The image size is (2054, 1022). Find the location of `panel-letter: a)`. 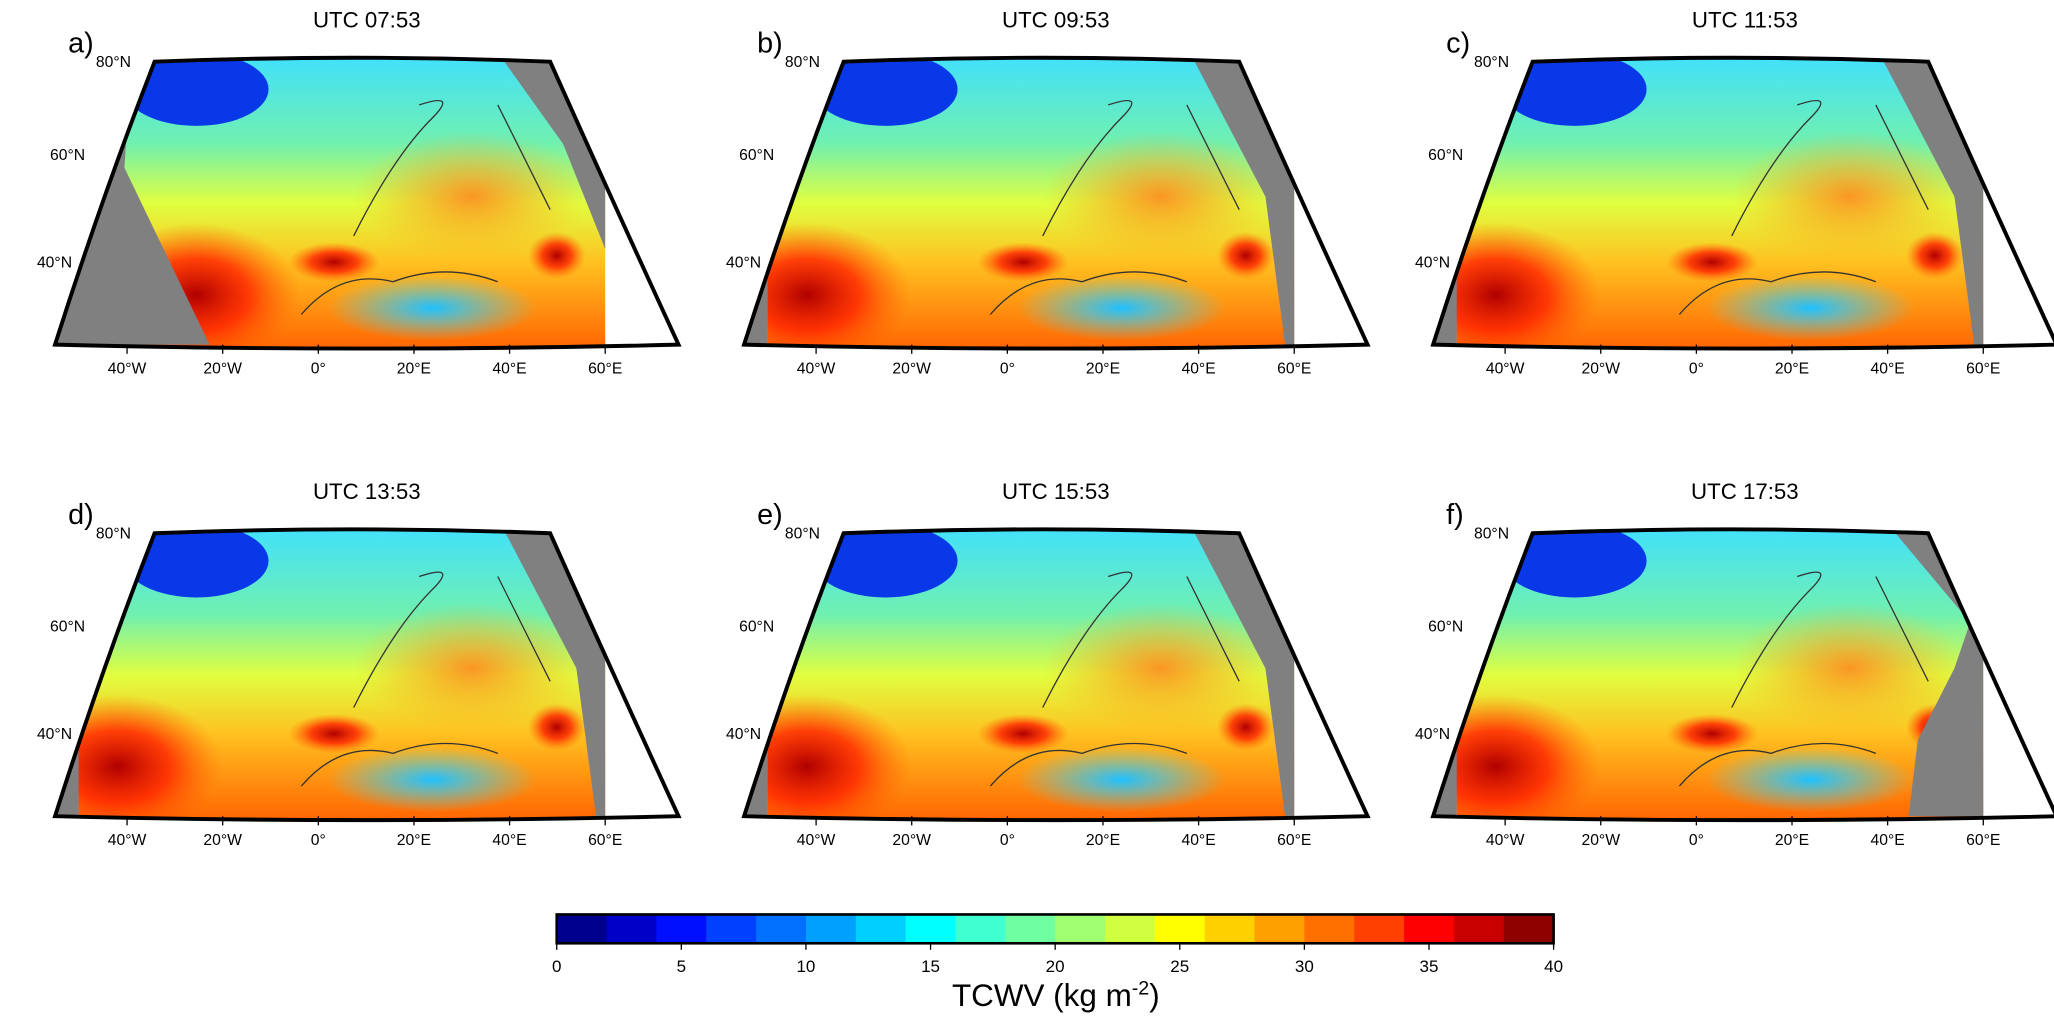

panel-letter: a) is located at coordinates (81, 44).